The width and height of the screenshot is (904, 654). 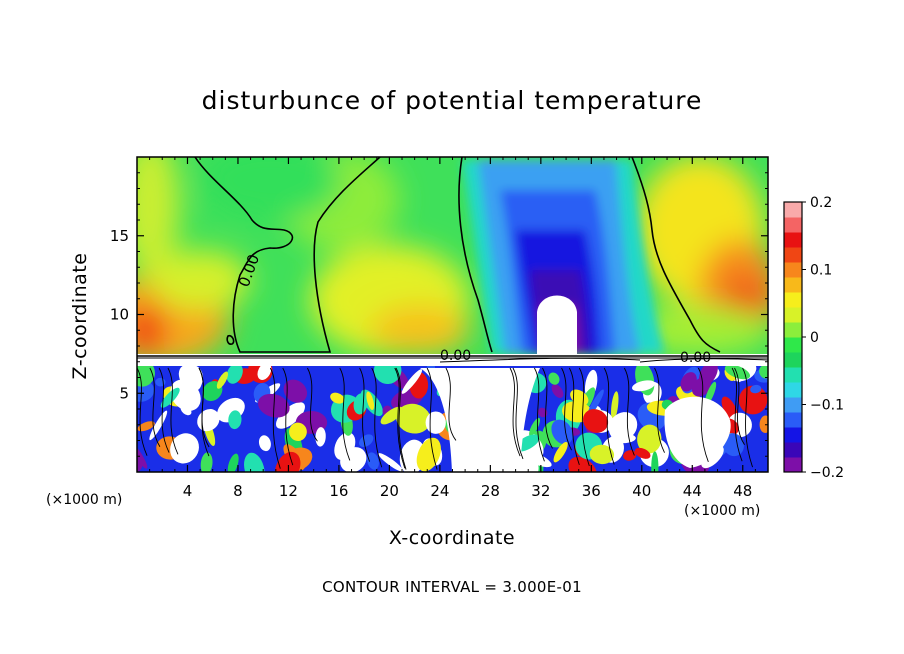 What do you see at coordinates (389, 491) in the screenshot?
I see `x-tick-label: 20` at bounding box center [389, 491].